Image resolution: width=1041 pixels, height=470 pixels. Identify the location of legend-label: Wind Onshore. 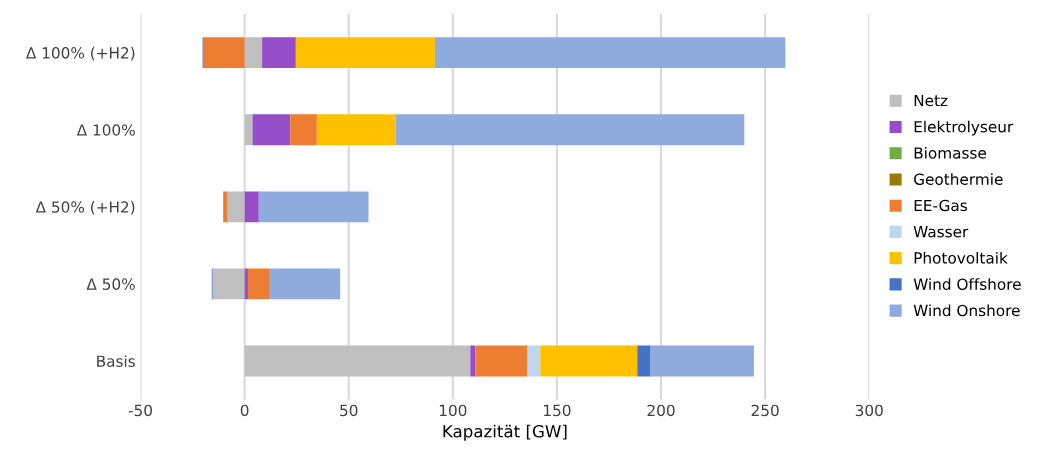
(966, 310).